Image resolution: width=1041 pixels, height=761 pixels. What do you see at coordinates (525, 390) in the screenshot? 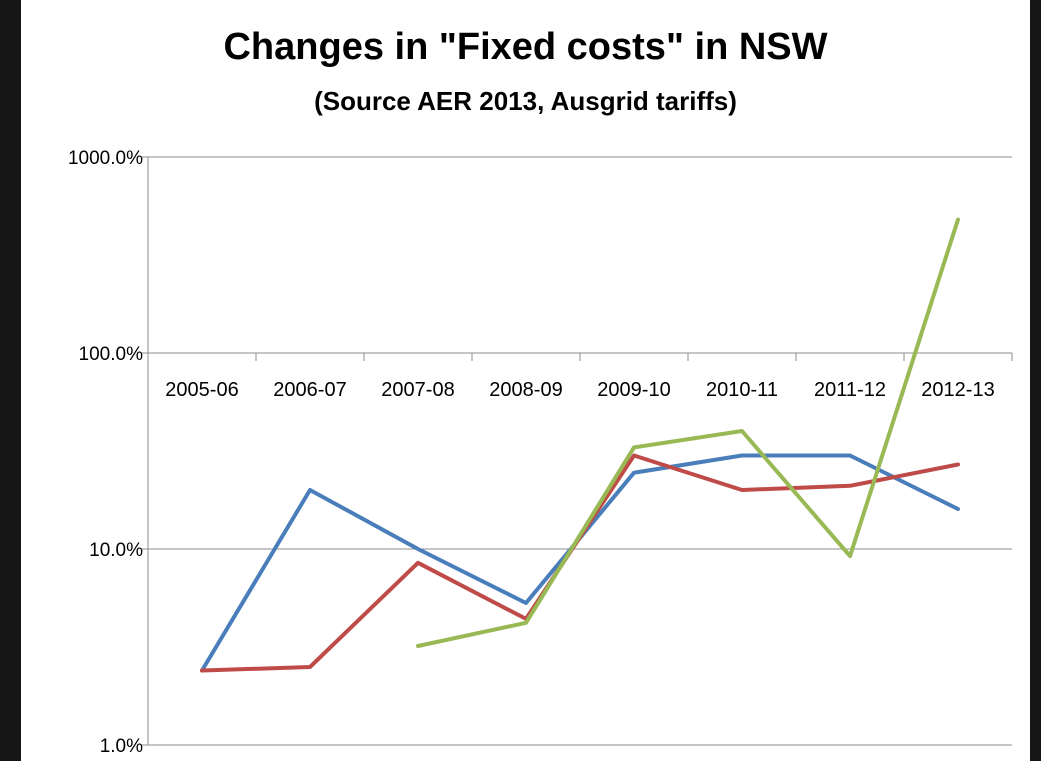
I see `x-tick-label: 2008-09` at bounding box center [525, 390].